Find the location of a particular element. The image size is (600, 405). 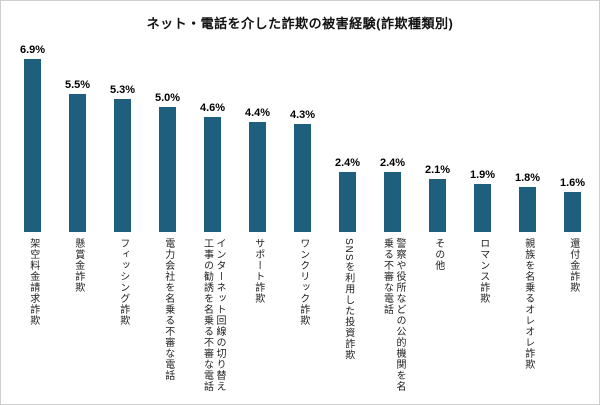

category-label: ロマンス詐欺 is located at coordinates (483, 271).